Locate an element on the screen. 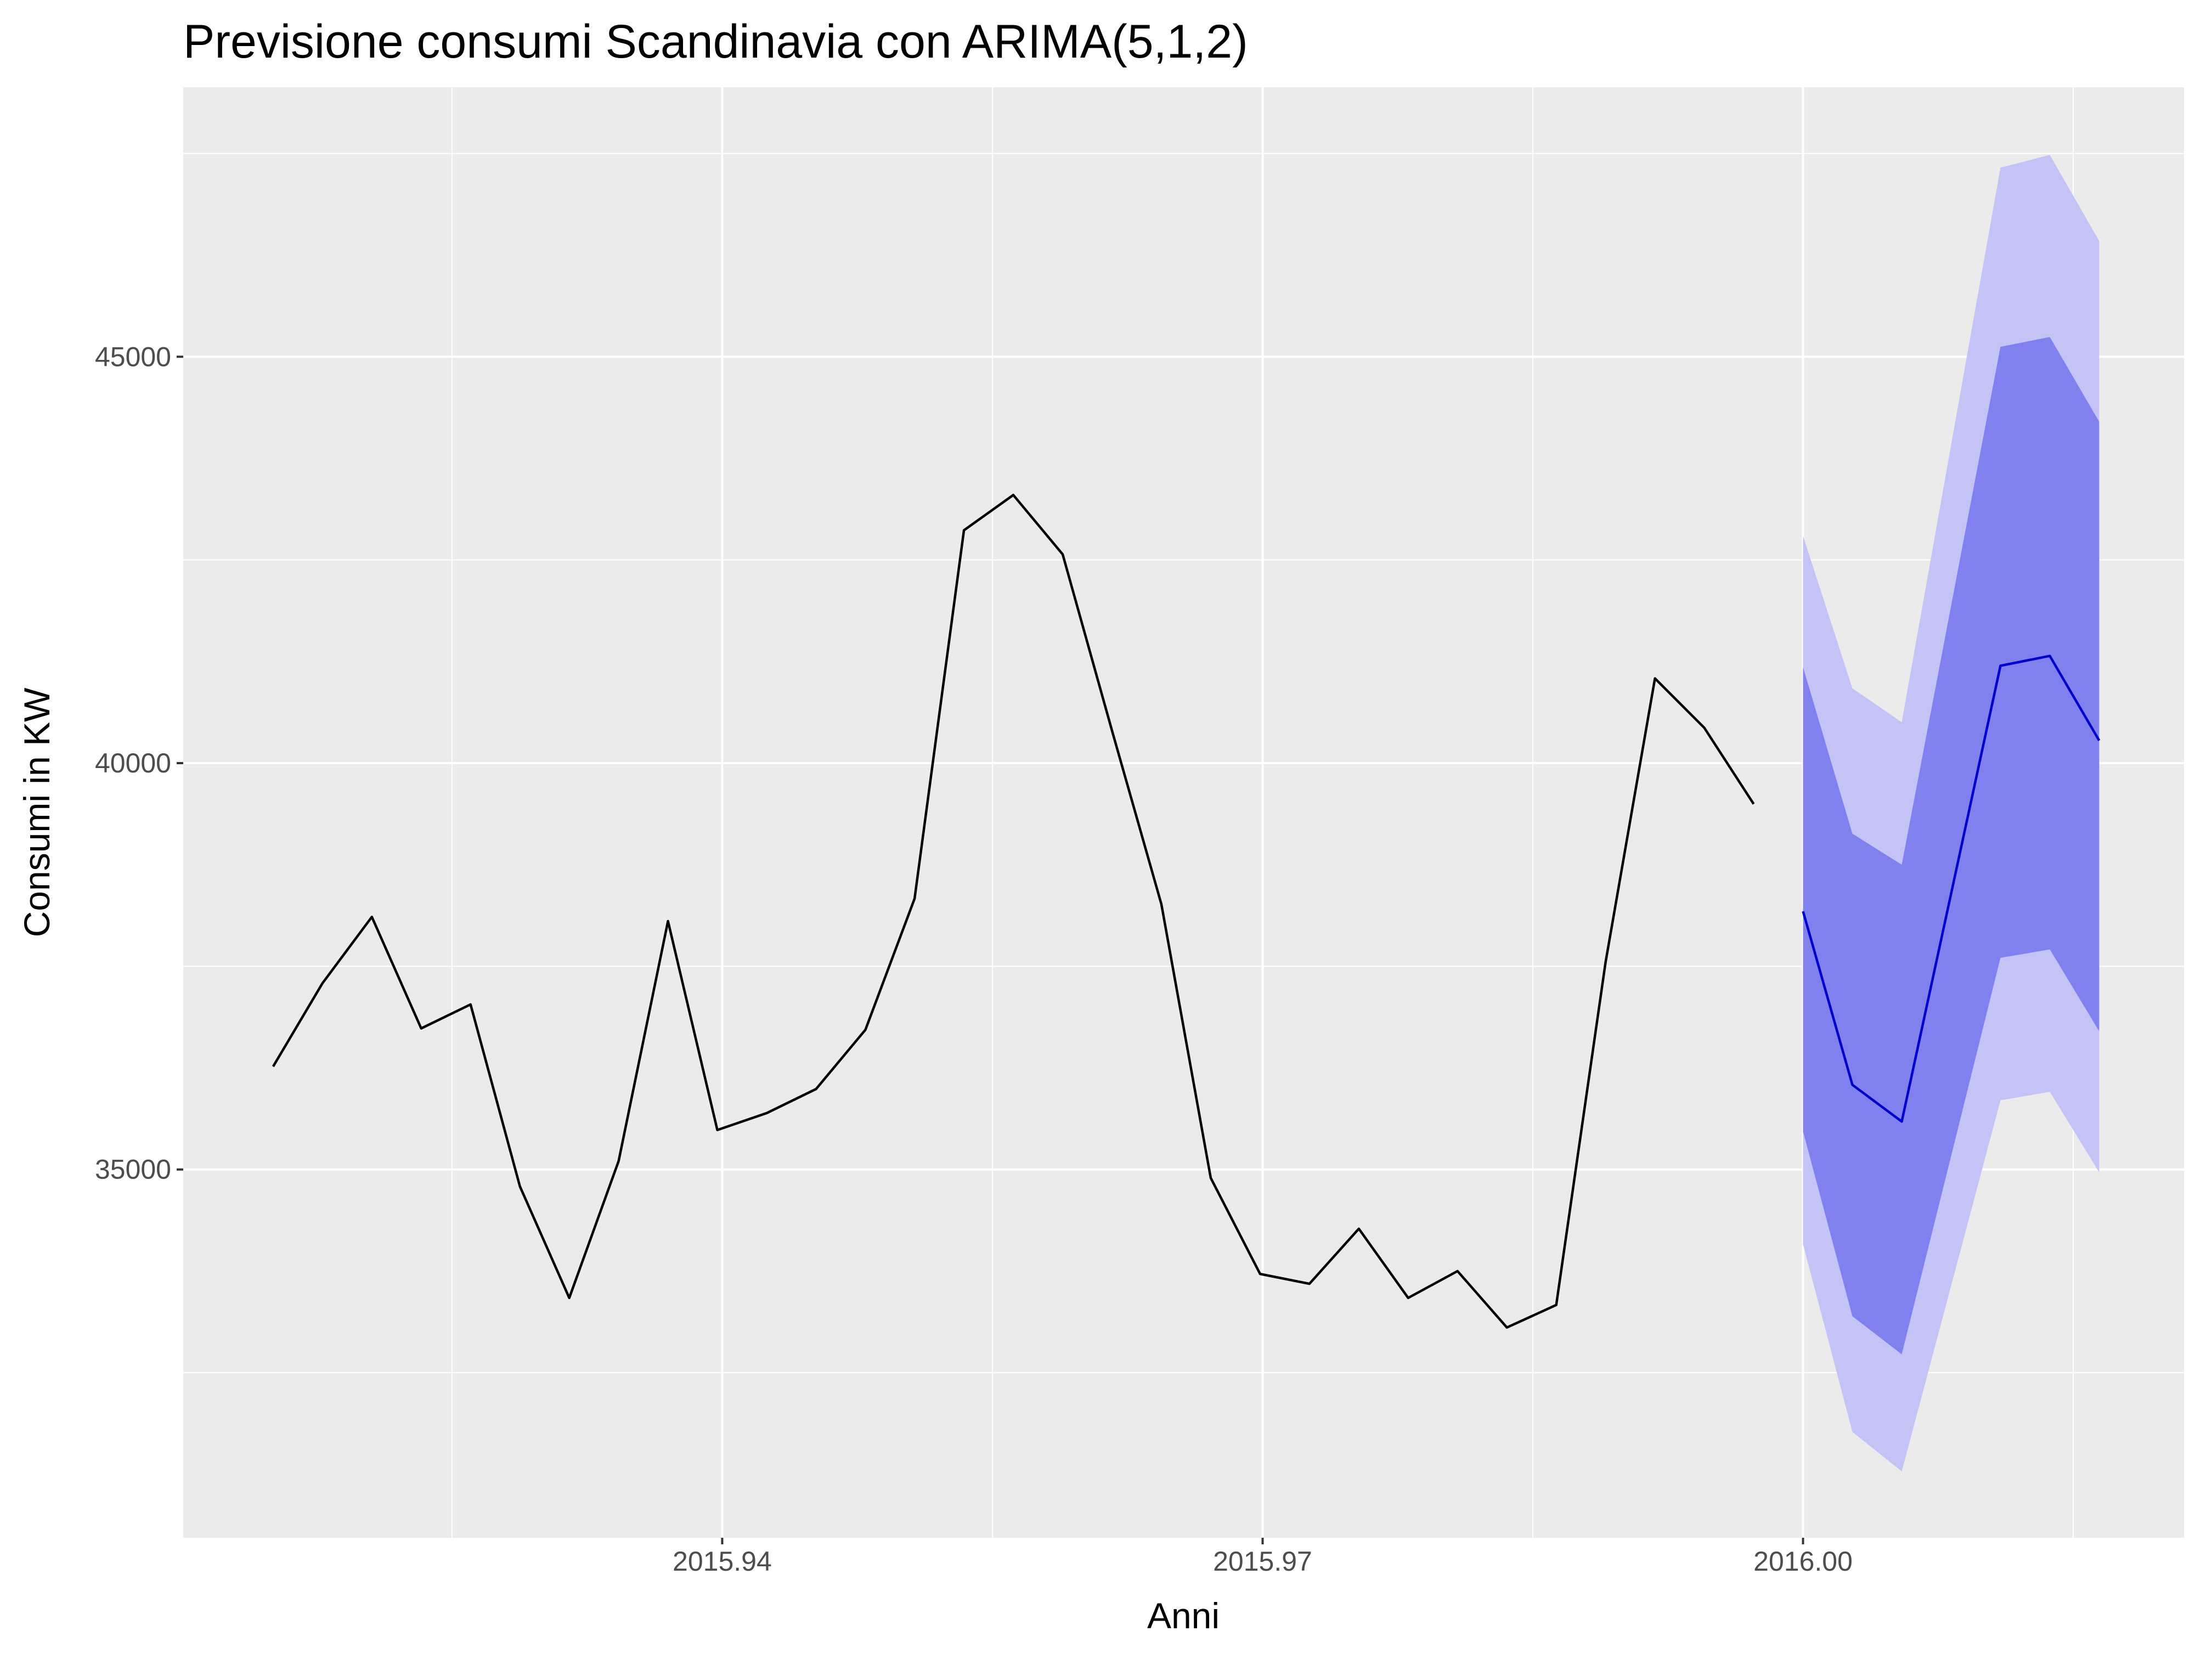 The height and width of the screenshot is (1659, 2212). y-tick-label: 40000 is located at coordinates (133, 763).